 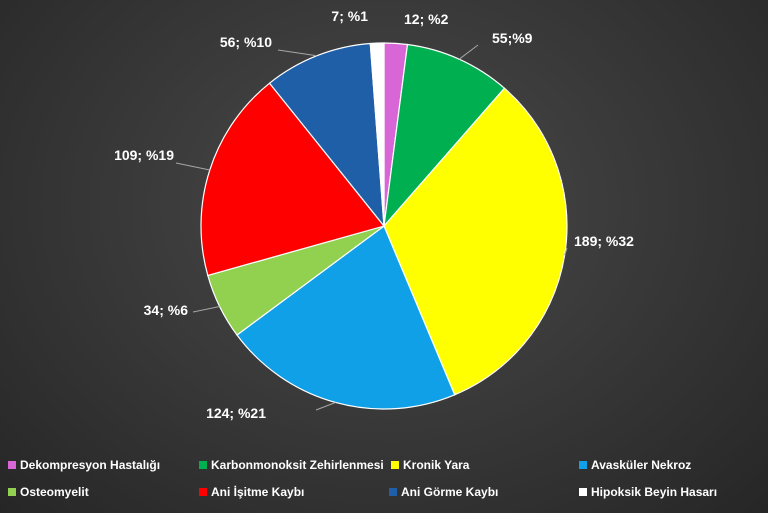 I want to click on legend-label-avaskuler-nekroz: Avasküler Nekroz, so click(x=641, y=465).